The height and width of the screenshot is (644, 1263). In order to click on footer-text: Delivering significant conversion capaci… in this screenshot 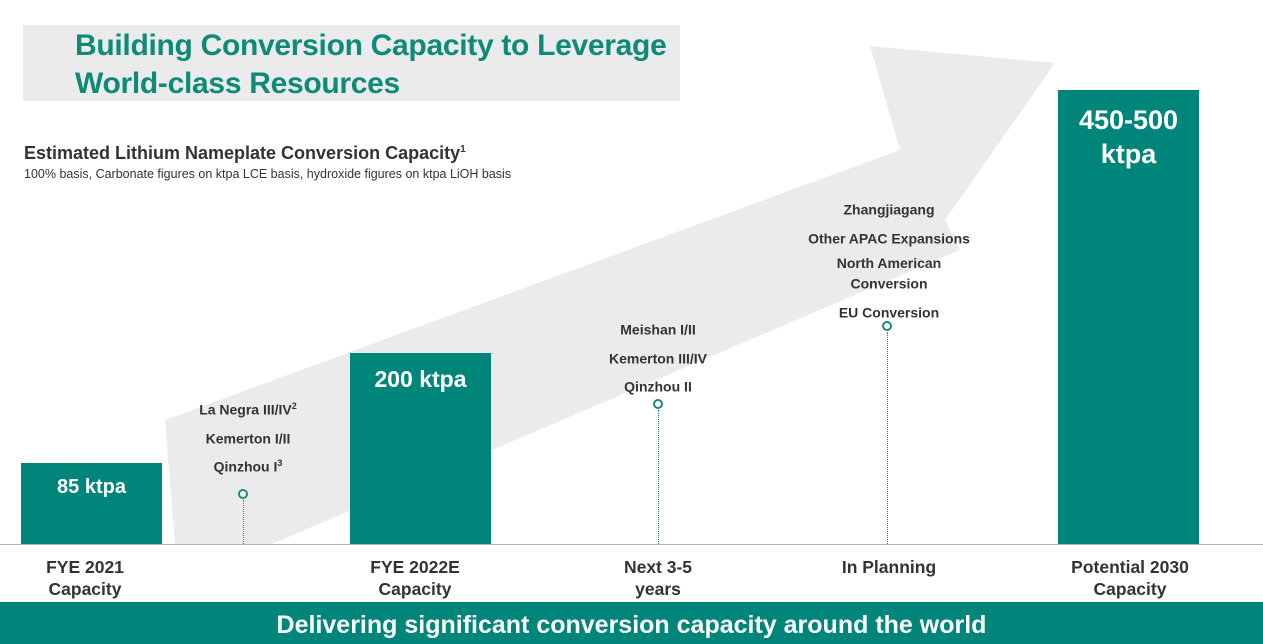, I will do `click(631, 625)`.